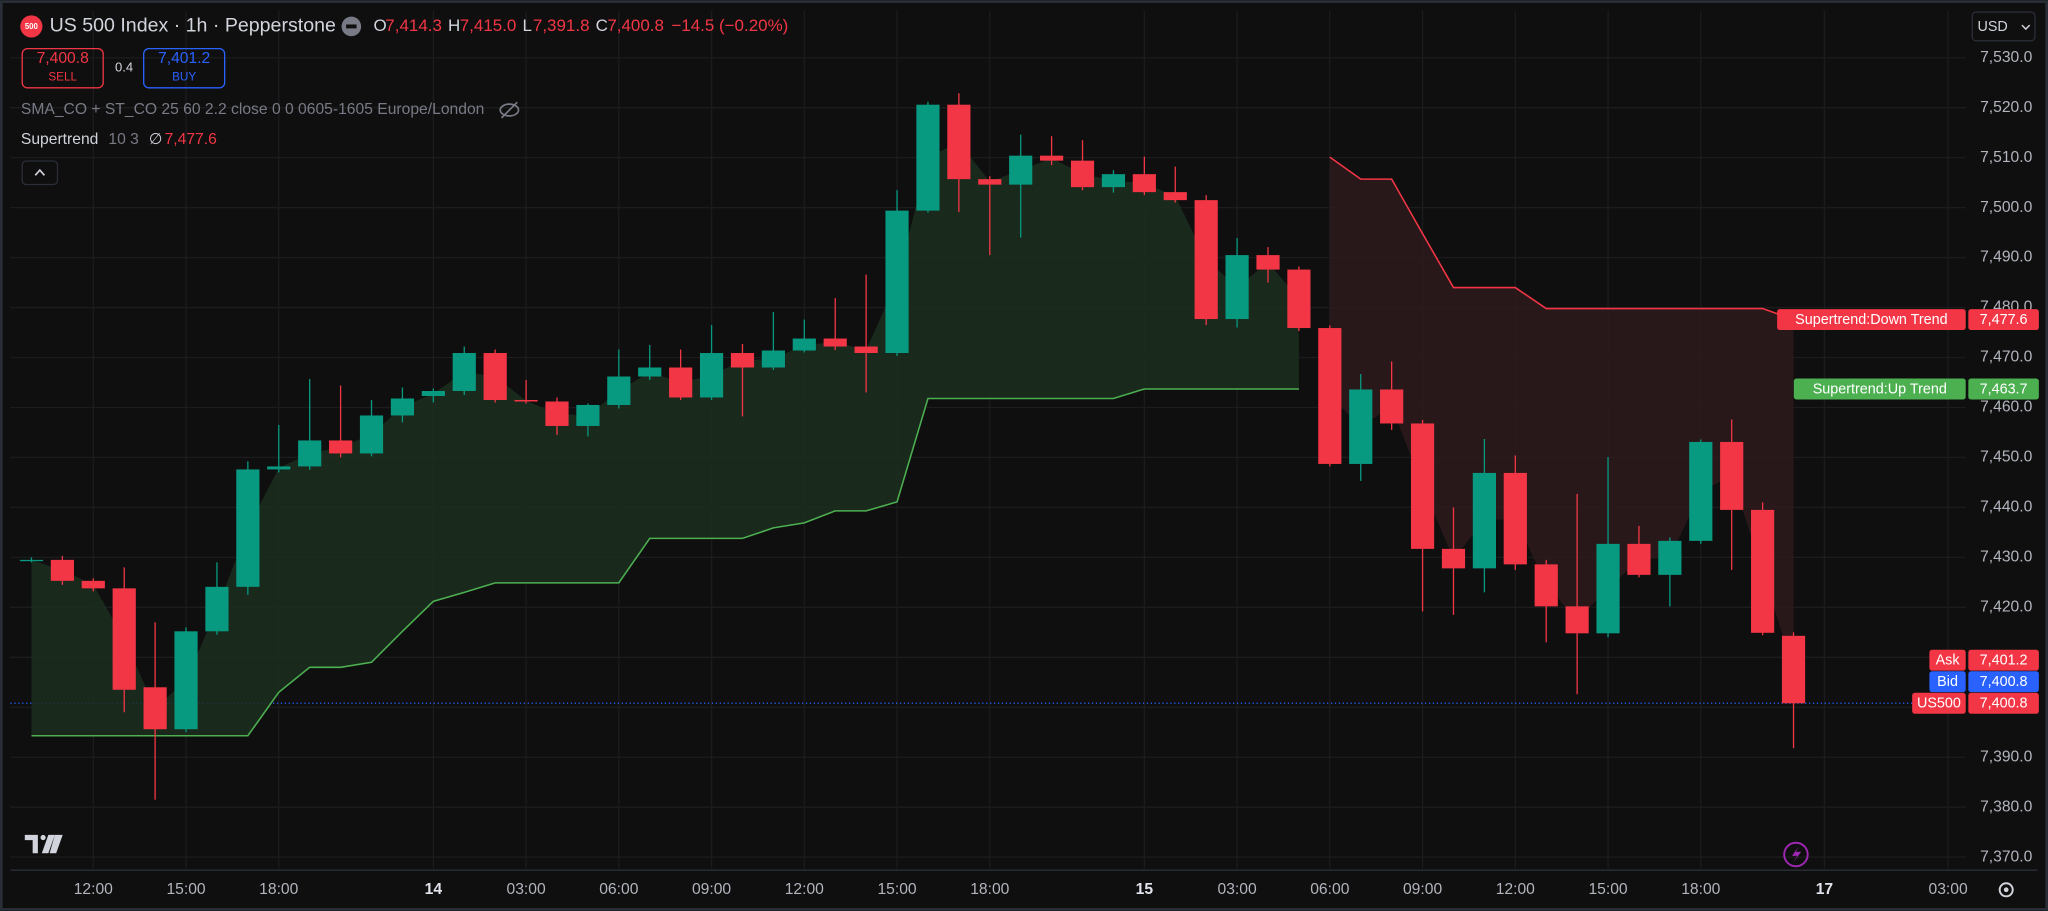  I want to click on price-name: Bid, so click(1947, 682).